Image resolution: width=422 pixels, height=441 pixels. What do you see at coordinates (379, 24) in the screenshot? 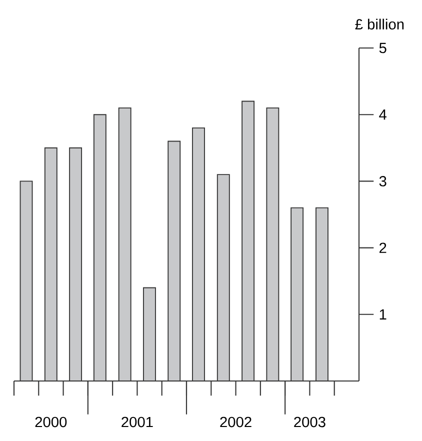
I see `y-axis-title: £ billion` at bounding box center [379, 24].